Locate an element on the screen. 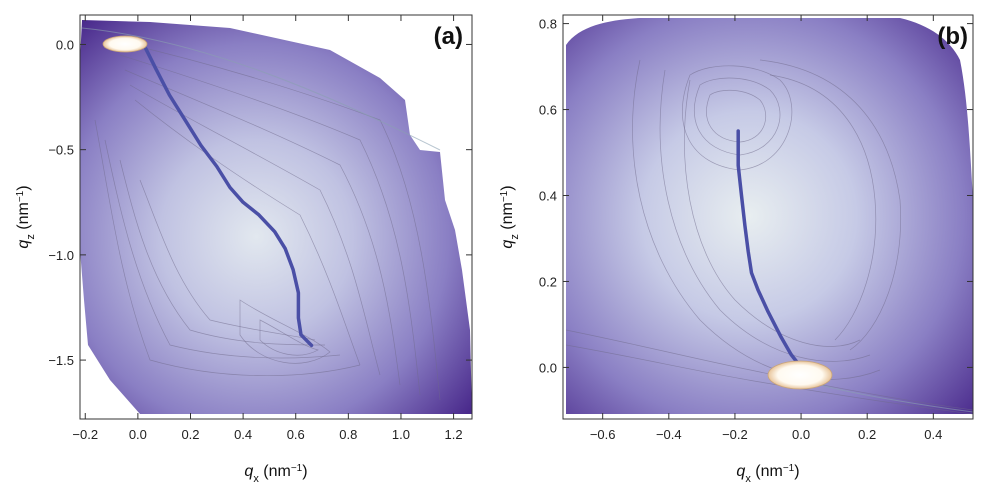  panel-b-xlabel: qx (nm−1) is located at coordinates (767, 474).